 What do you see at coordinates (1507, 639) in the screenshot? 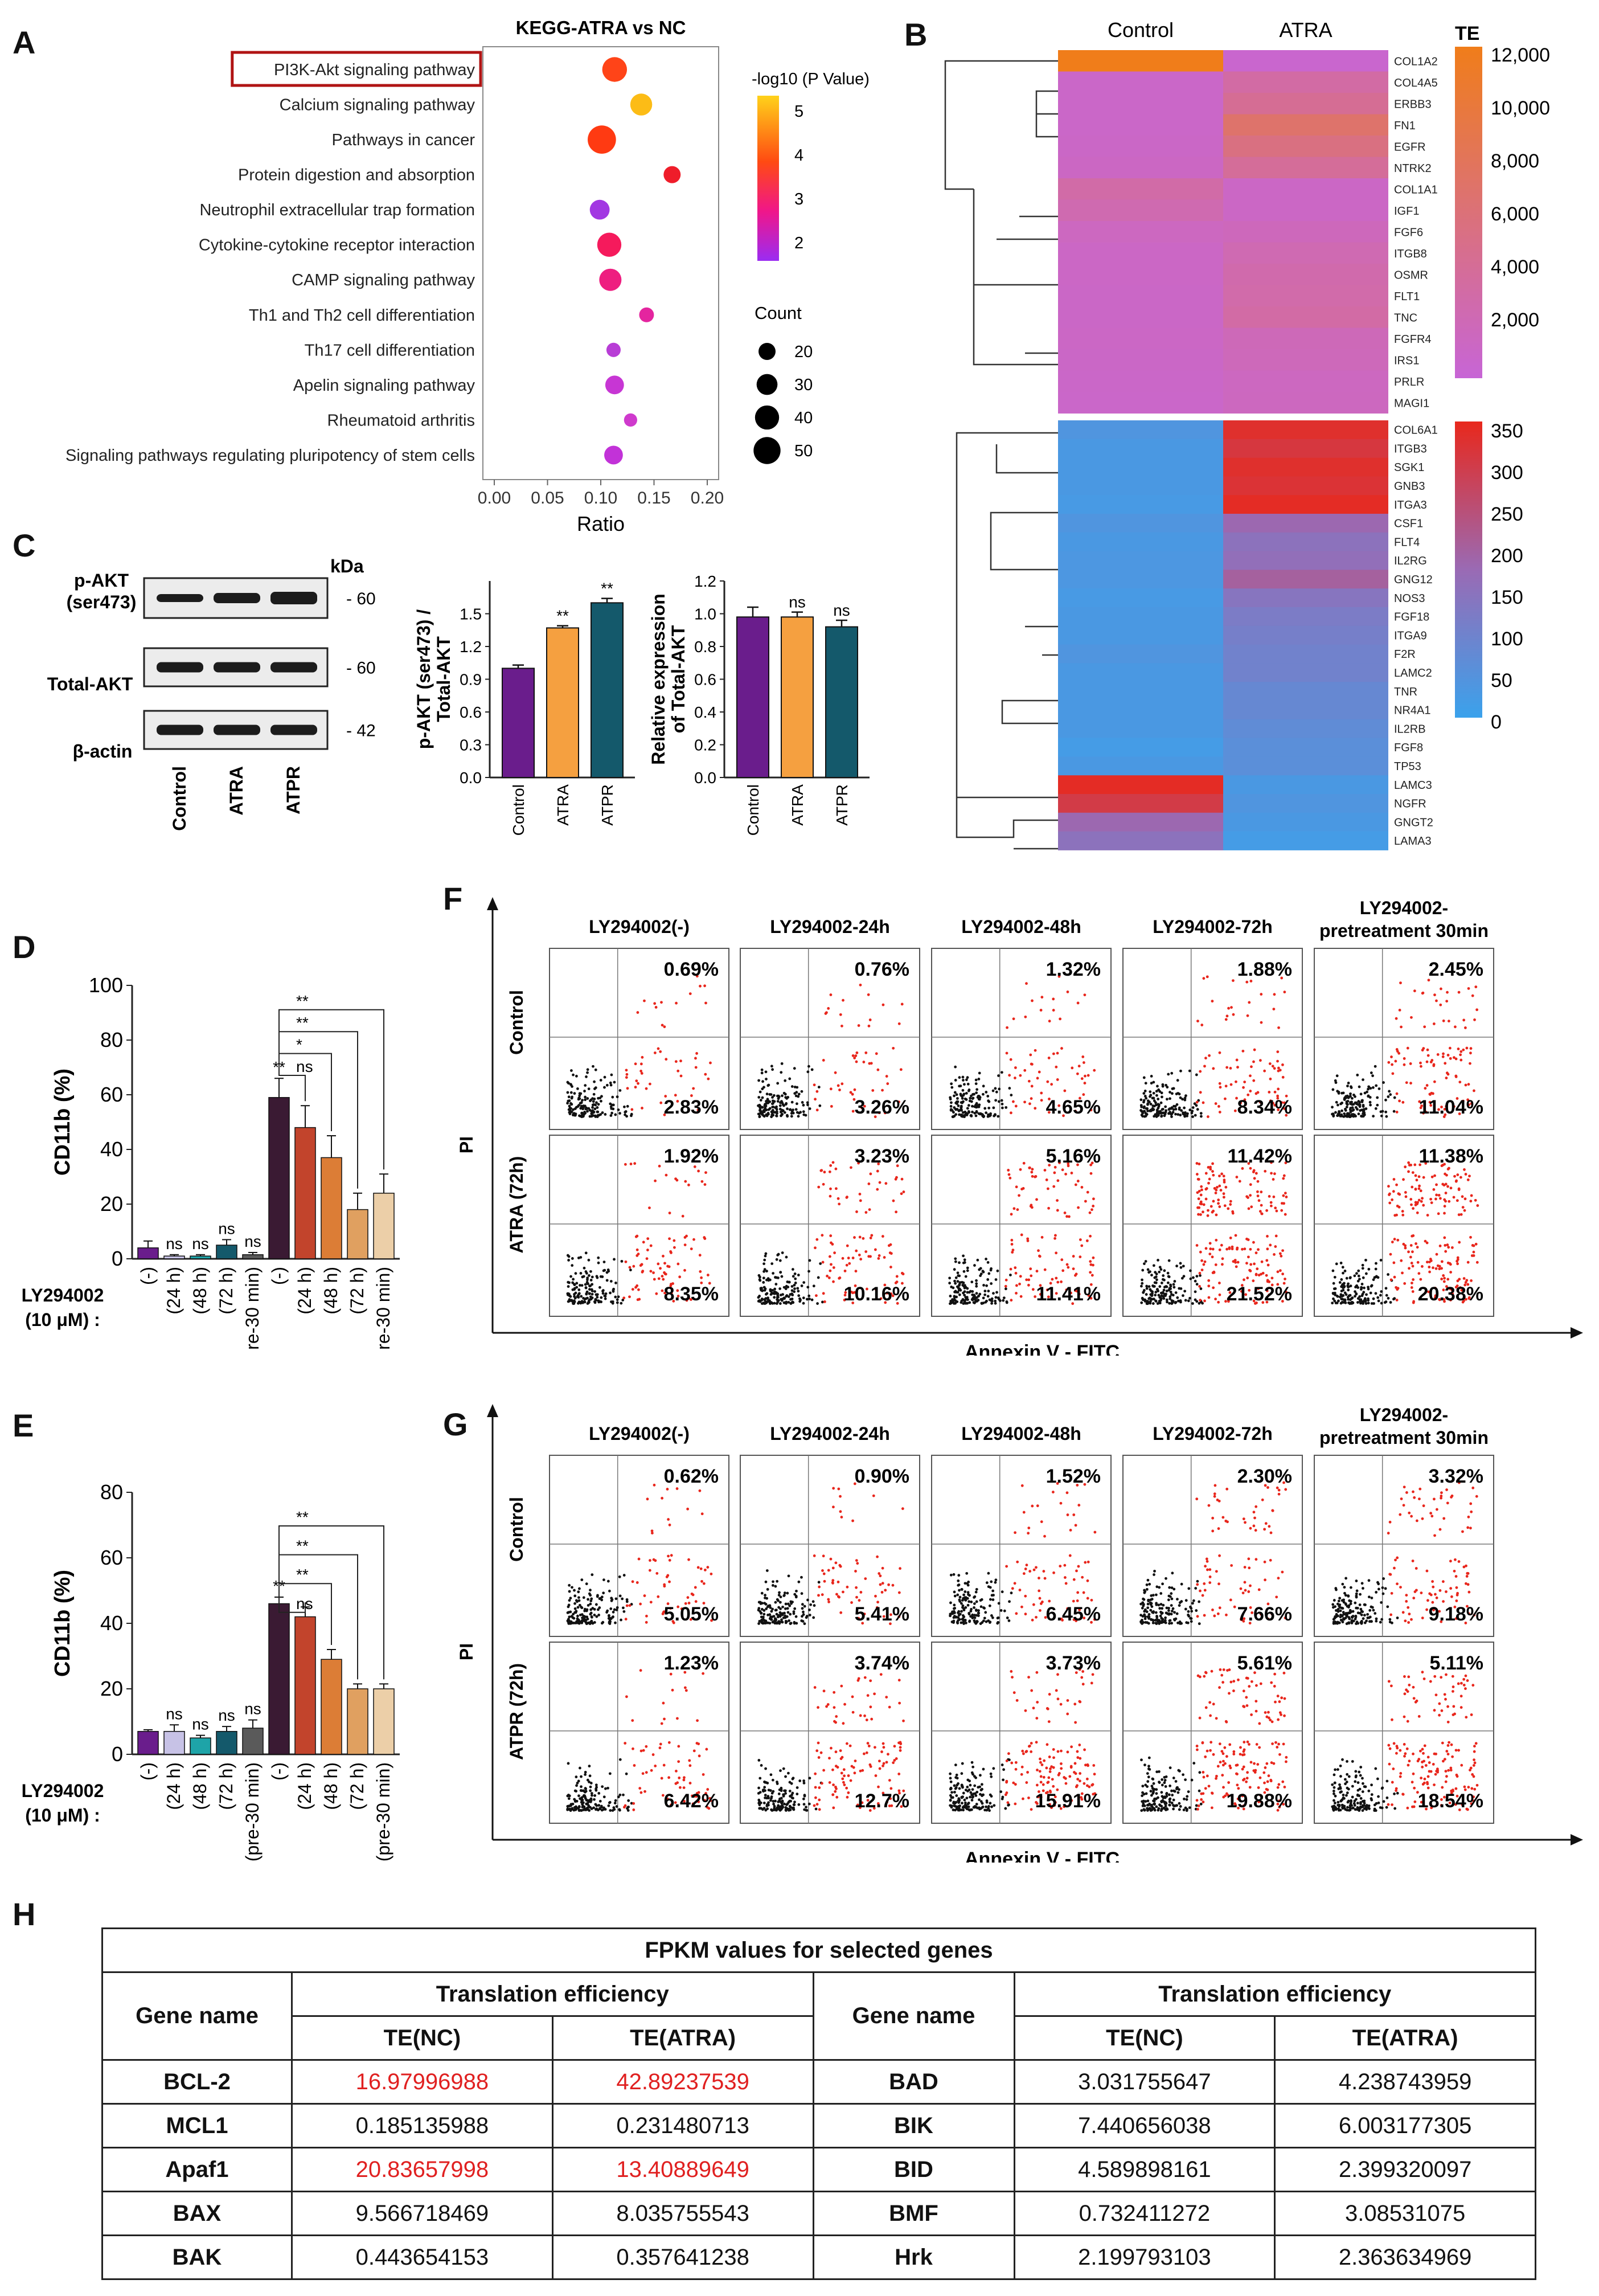
I see `te-bottom-tick: 100` at bounding box center [1507, 639].